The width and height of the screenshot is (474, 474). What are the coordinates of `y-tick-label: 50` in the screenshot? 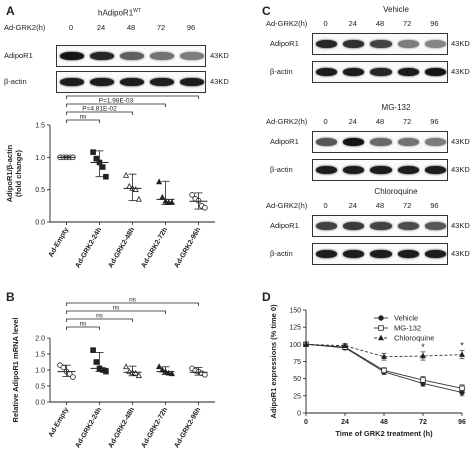 It's located at (297, 379).